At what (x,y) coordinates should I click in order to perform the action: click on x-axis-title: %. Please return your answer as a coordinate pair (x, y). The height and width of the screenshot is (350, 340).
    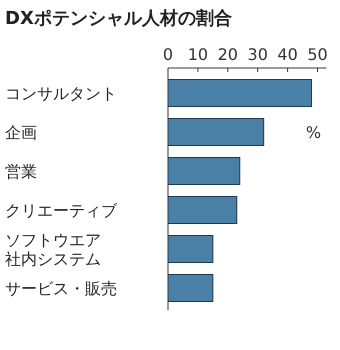
    Looking at the image, I should click on (314, 132).